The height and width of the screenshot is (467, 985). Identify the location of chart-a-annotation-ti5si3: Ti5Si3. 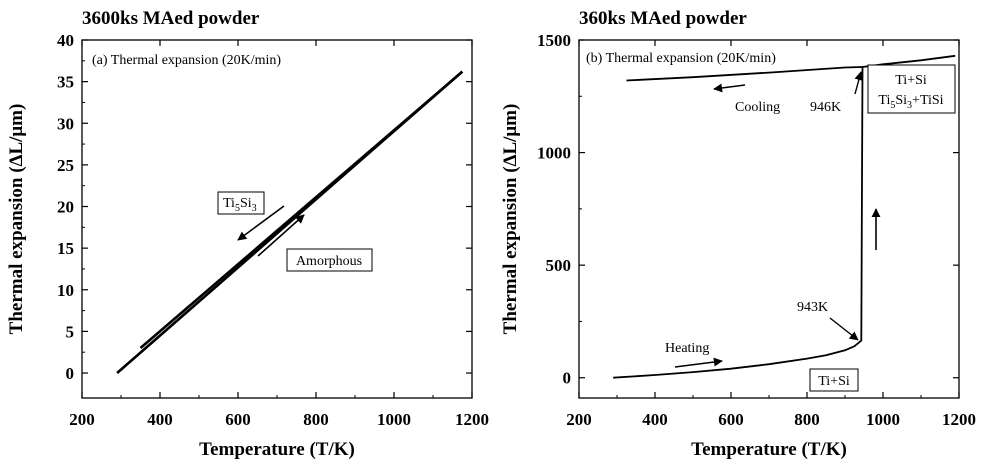
(241, 203).